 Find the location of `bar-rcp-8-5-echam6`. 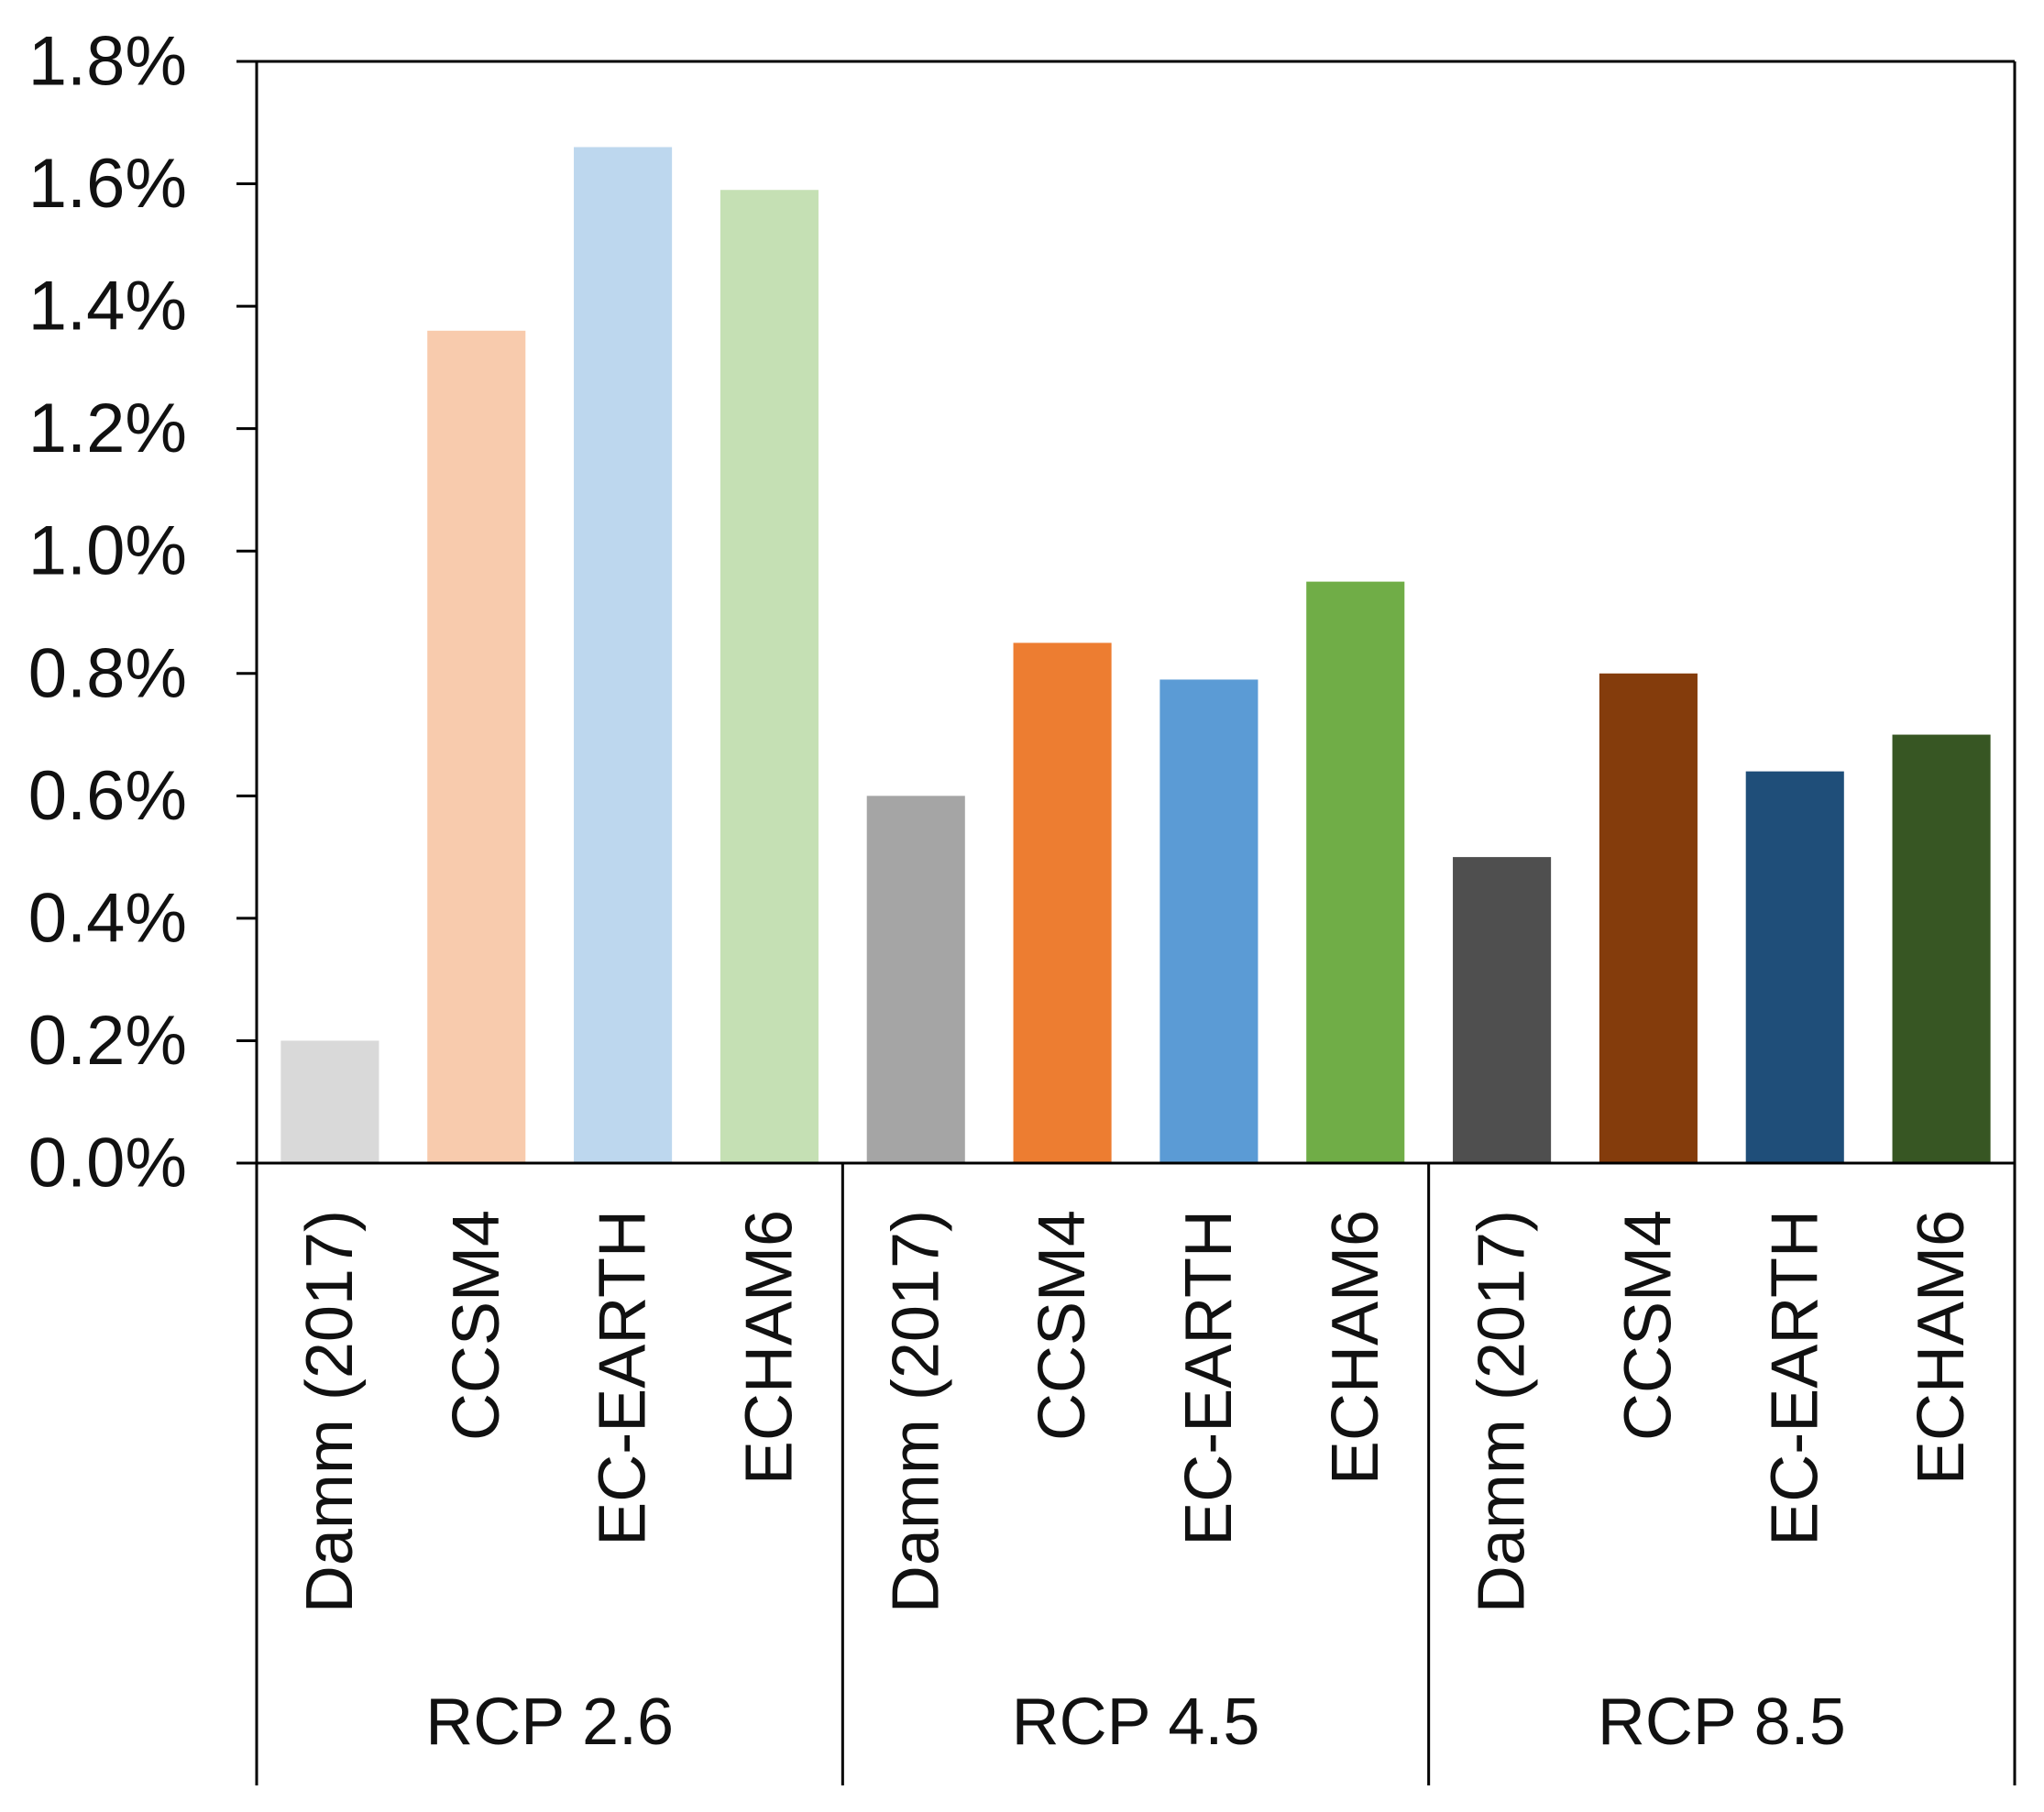

bar-rcp-8-5-echam6 is located at coordinates (1942, 948).